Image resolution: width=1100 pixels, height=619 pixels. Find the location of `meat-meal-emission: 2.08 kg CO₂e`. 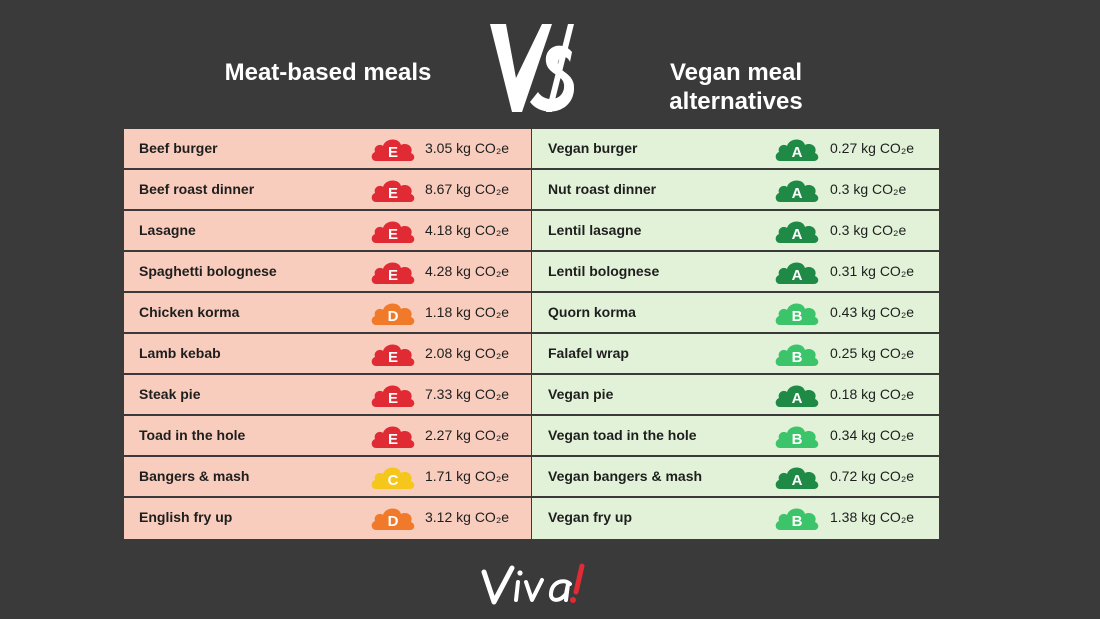

meat-meal-emission: 2.08 kg CO₂e is located at coordinates (467, 353).